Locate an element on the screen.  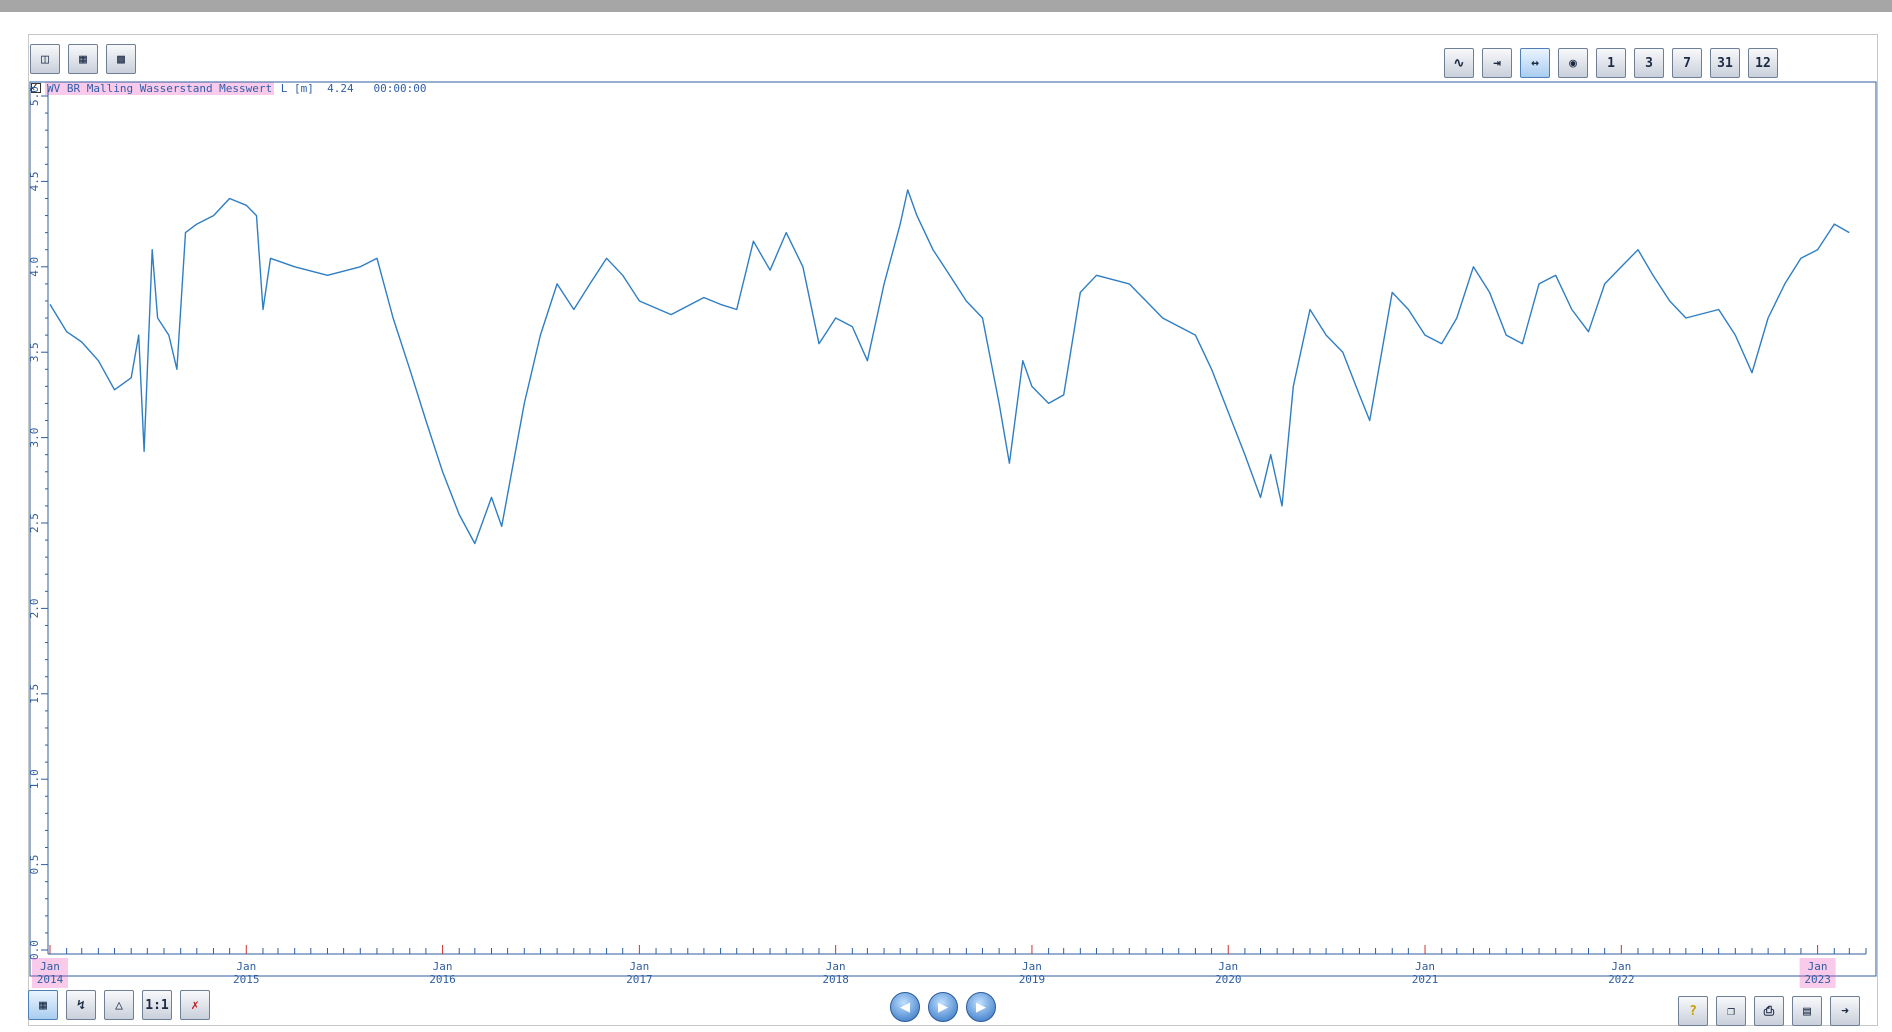
x-tick-year: 2017 is located at coordinates (639, 979).